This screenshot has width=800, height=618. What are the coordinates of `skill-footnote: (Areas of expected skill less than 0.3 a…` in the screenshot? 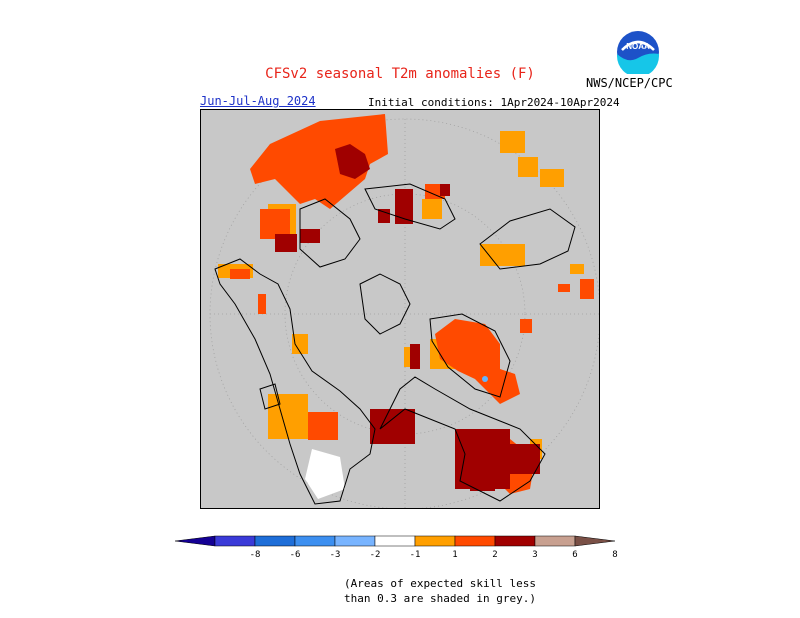 It's located at (440, 591).